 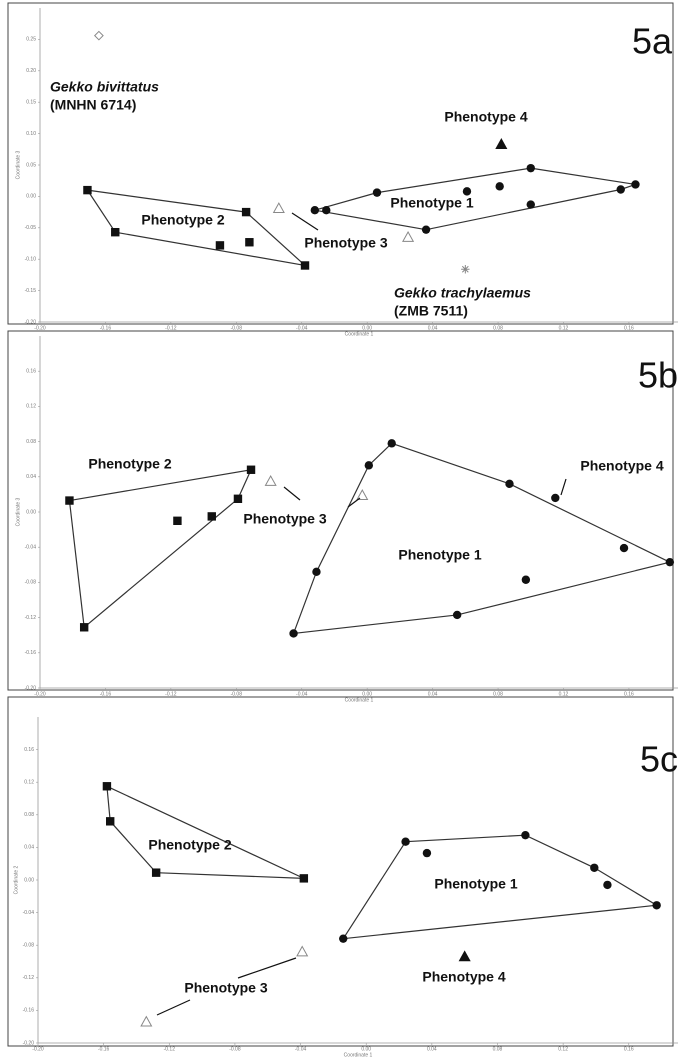 I want to click on y-tick-label: 0.16, so click(x=31, y=372).